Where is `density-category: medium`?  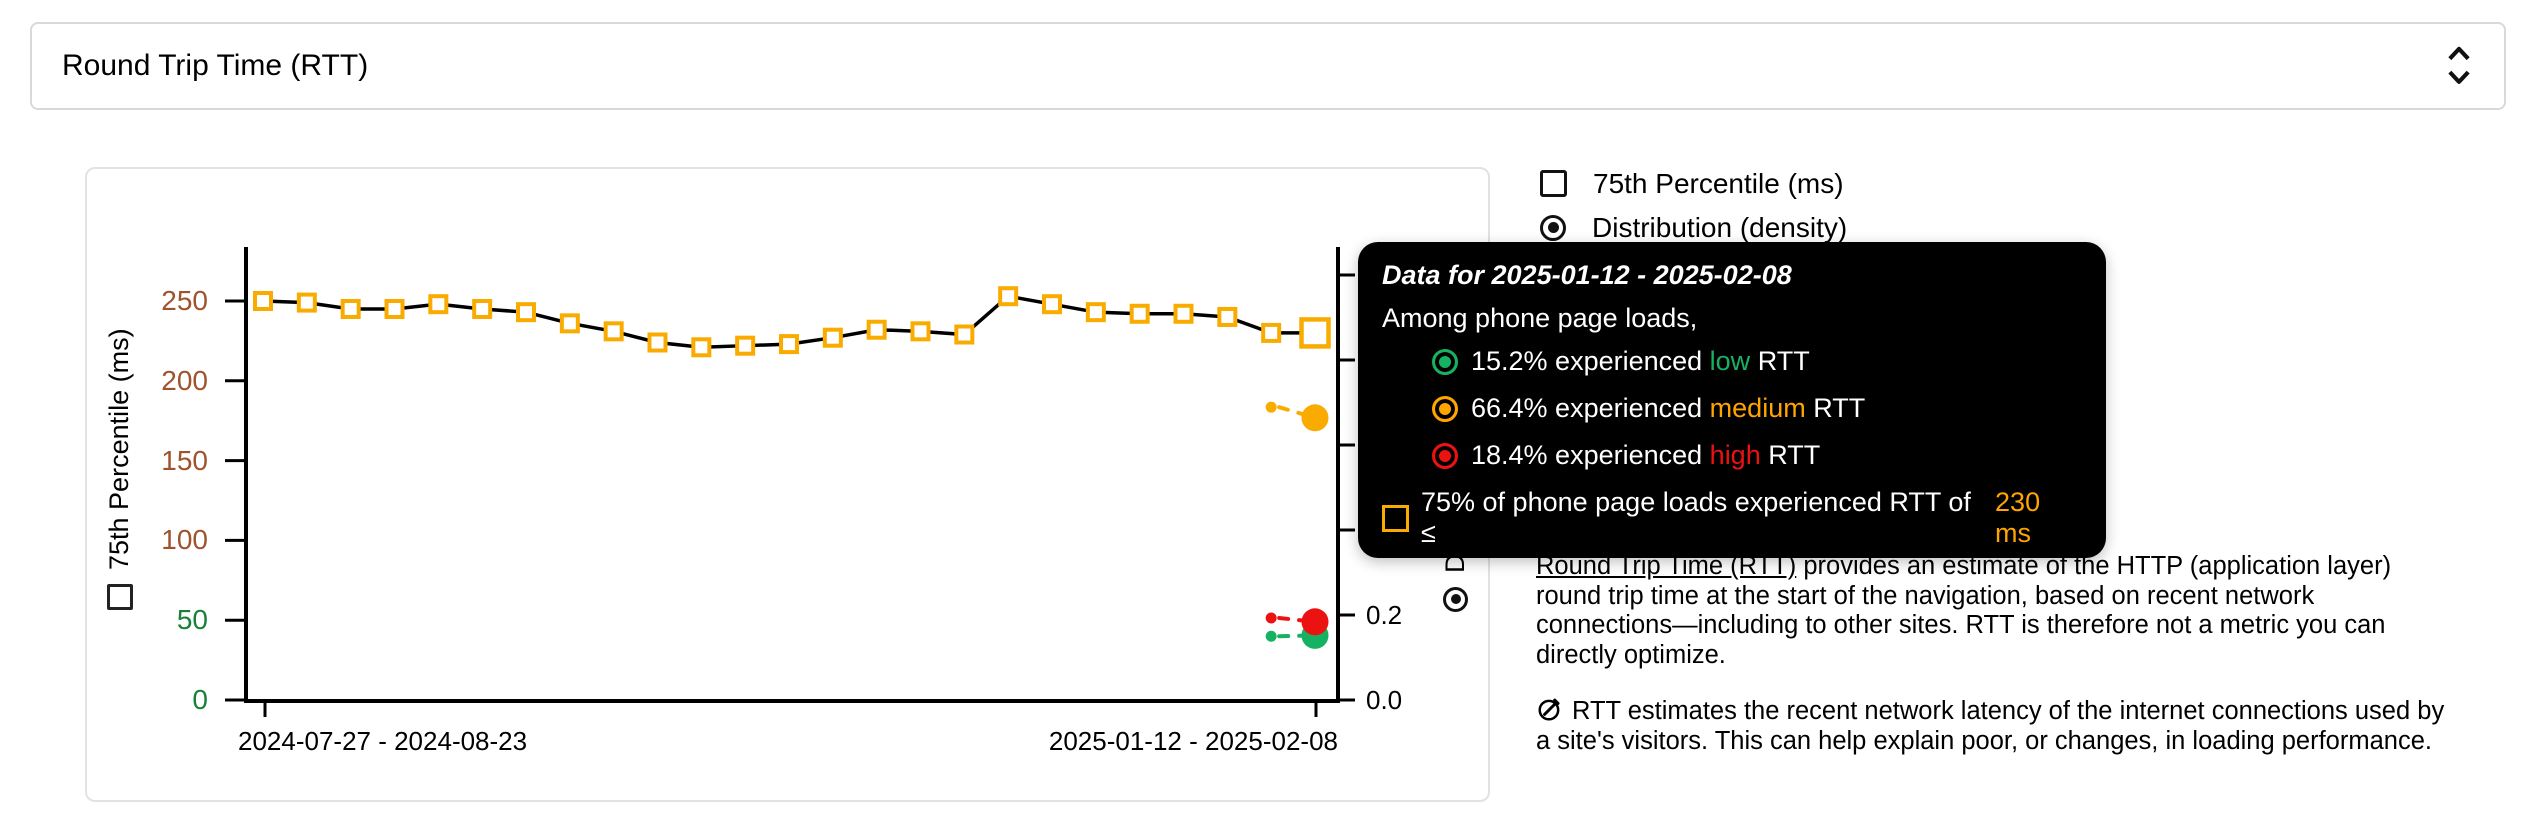 density-category: medium is located at coordinates (1757, 408).